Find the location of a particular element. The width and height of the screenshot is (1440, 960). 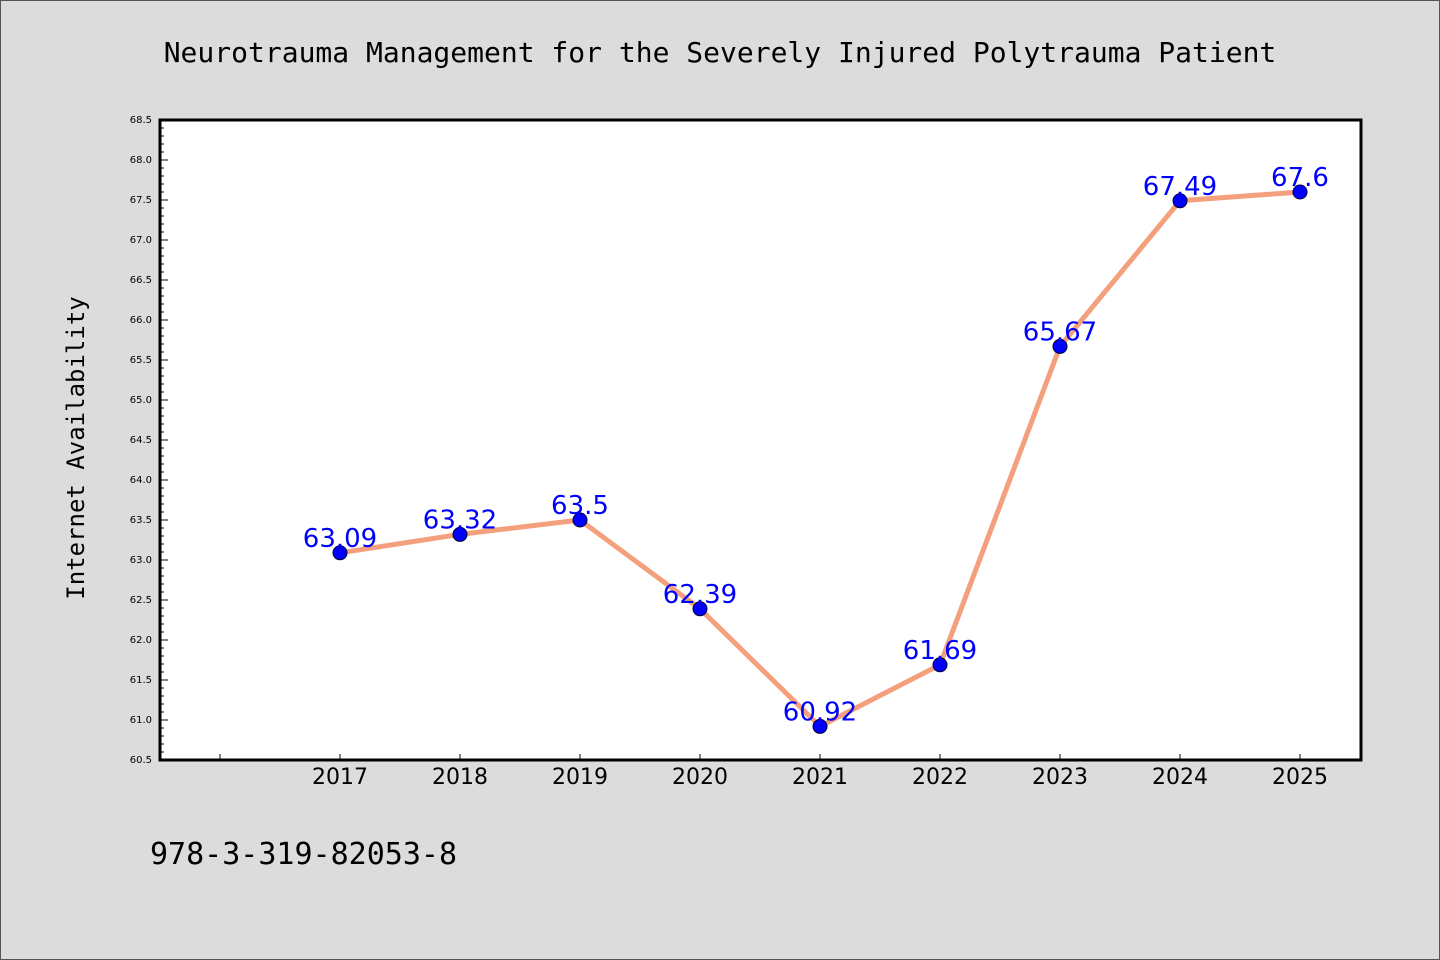

y-tick-label: 67.5 is located at coordinates (141, 200).